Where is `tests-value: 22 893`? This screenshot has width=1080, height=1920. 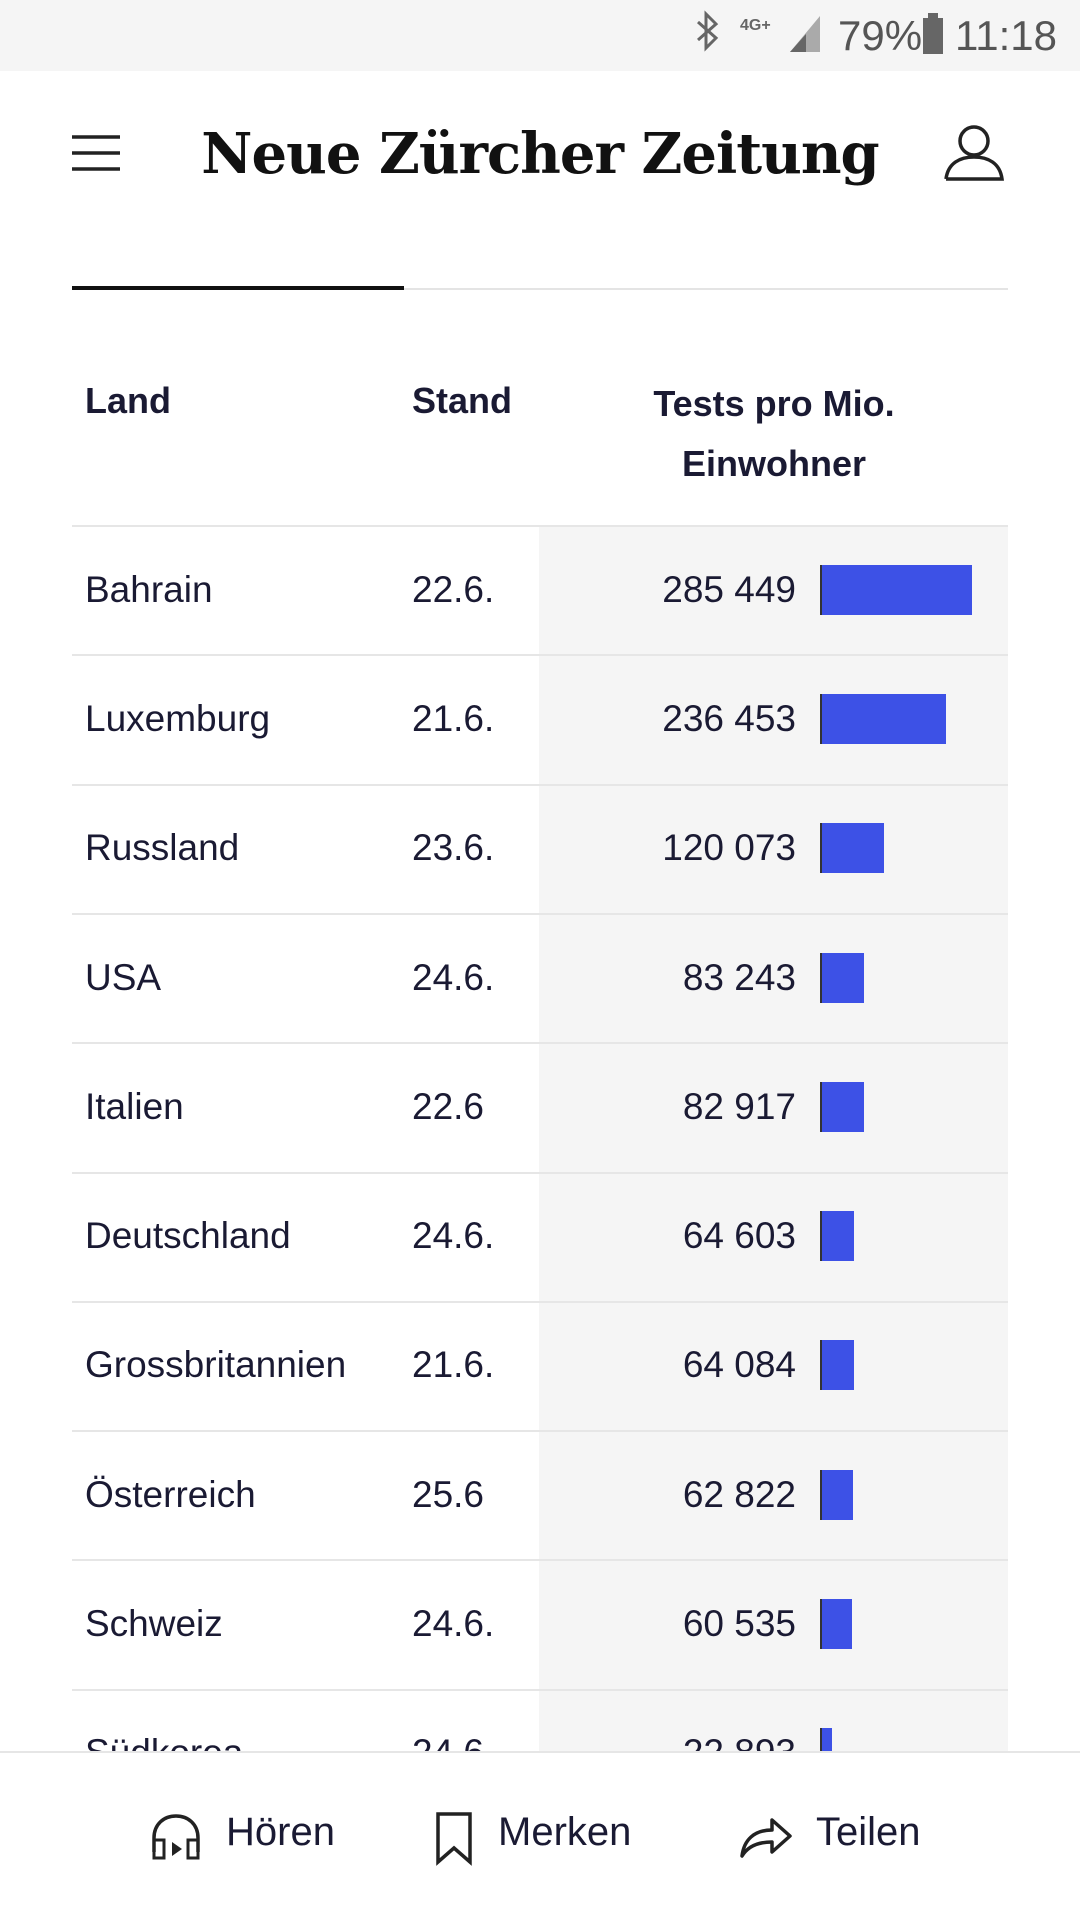
tests-value: 22 893 is located at coordinates (678, 1739).